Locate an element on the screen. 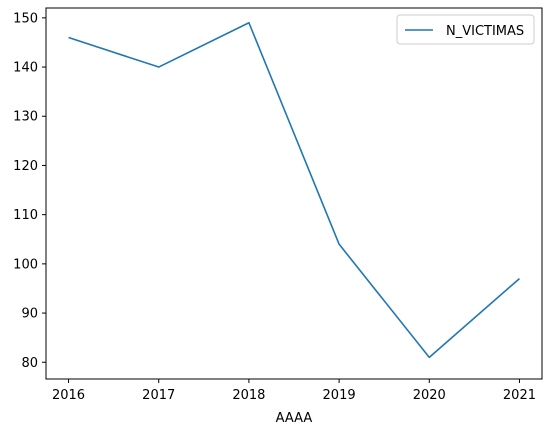 The height and width of the screenshot is (432, 552). legend: N_VICTIMAS is located at coordinates (465, 29).